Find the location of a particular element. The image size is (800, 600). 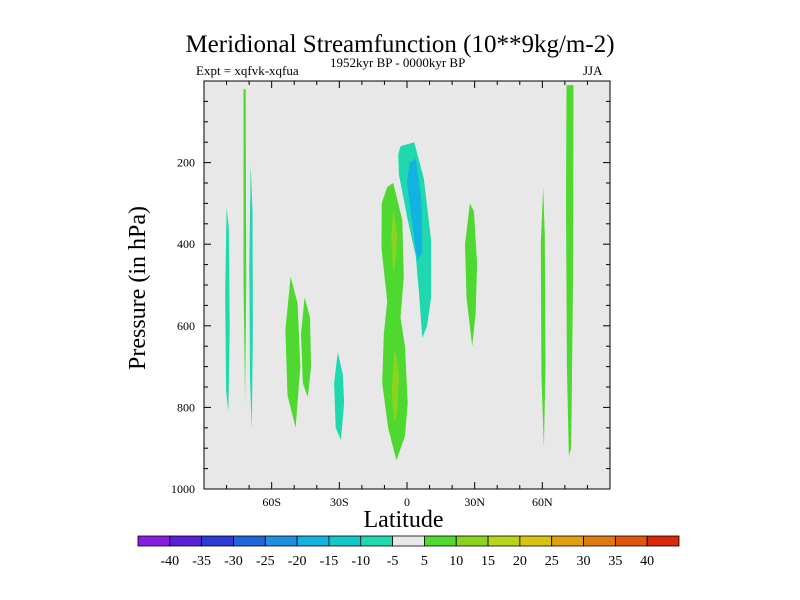

x-tick-label: 0 is located at coordinates (407, 502).